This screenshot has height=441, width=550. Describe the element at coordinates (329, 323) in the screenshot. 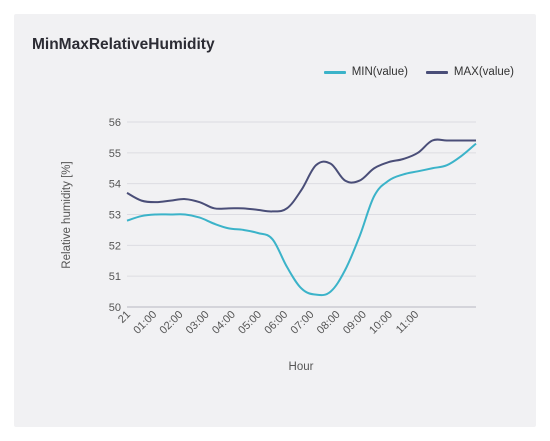

I see `x-tick-label: 08:00` at that location.